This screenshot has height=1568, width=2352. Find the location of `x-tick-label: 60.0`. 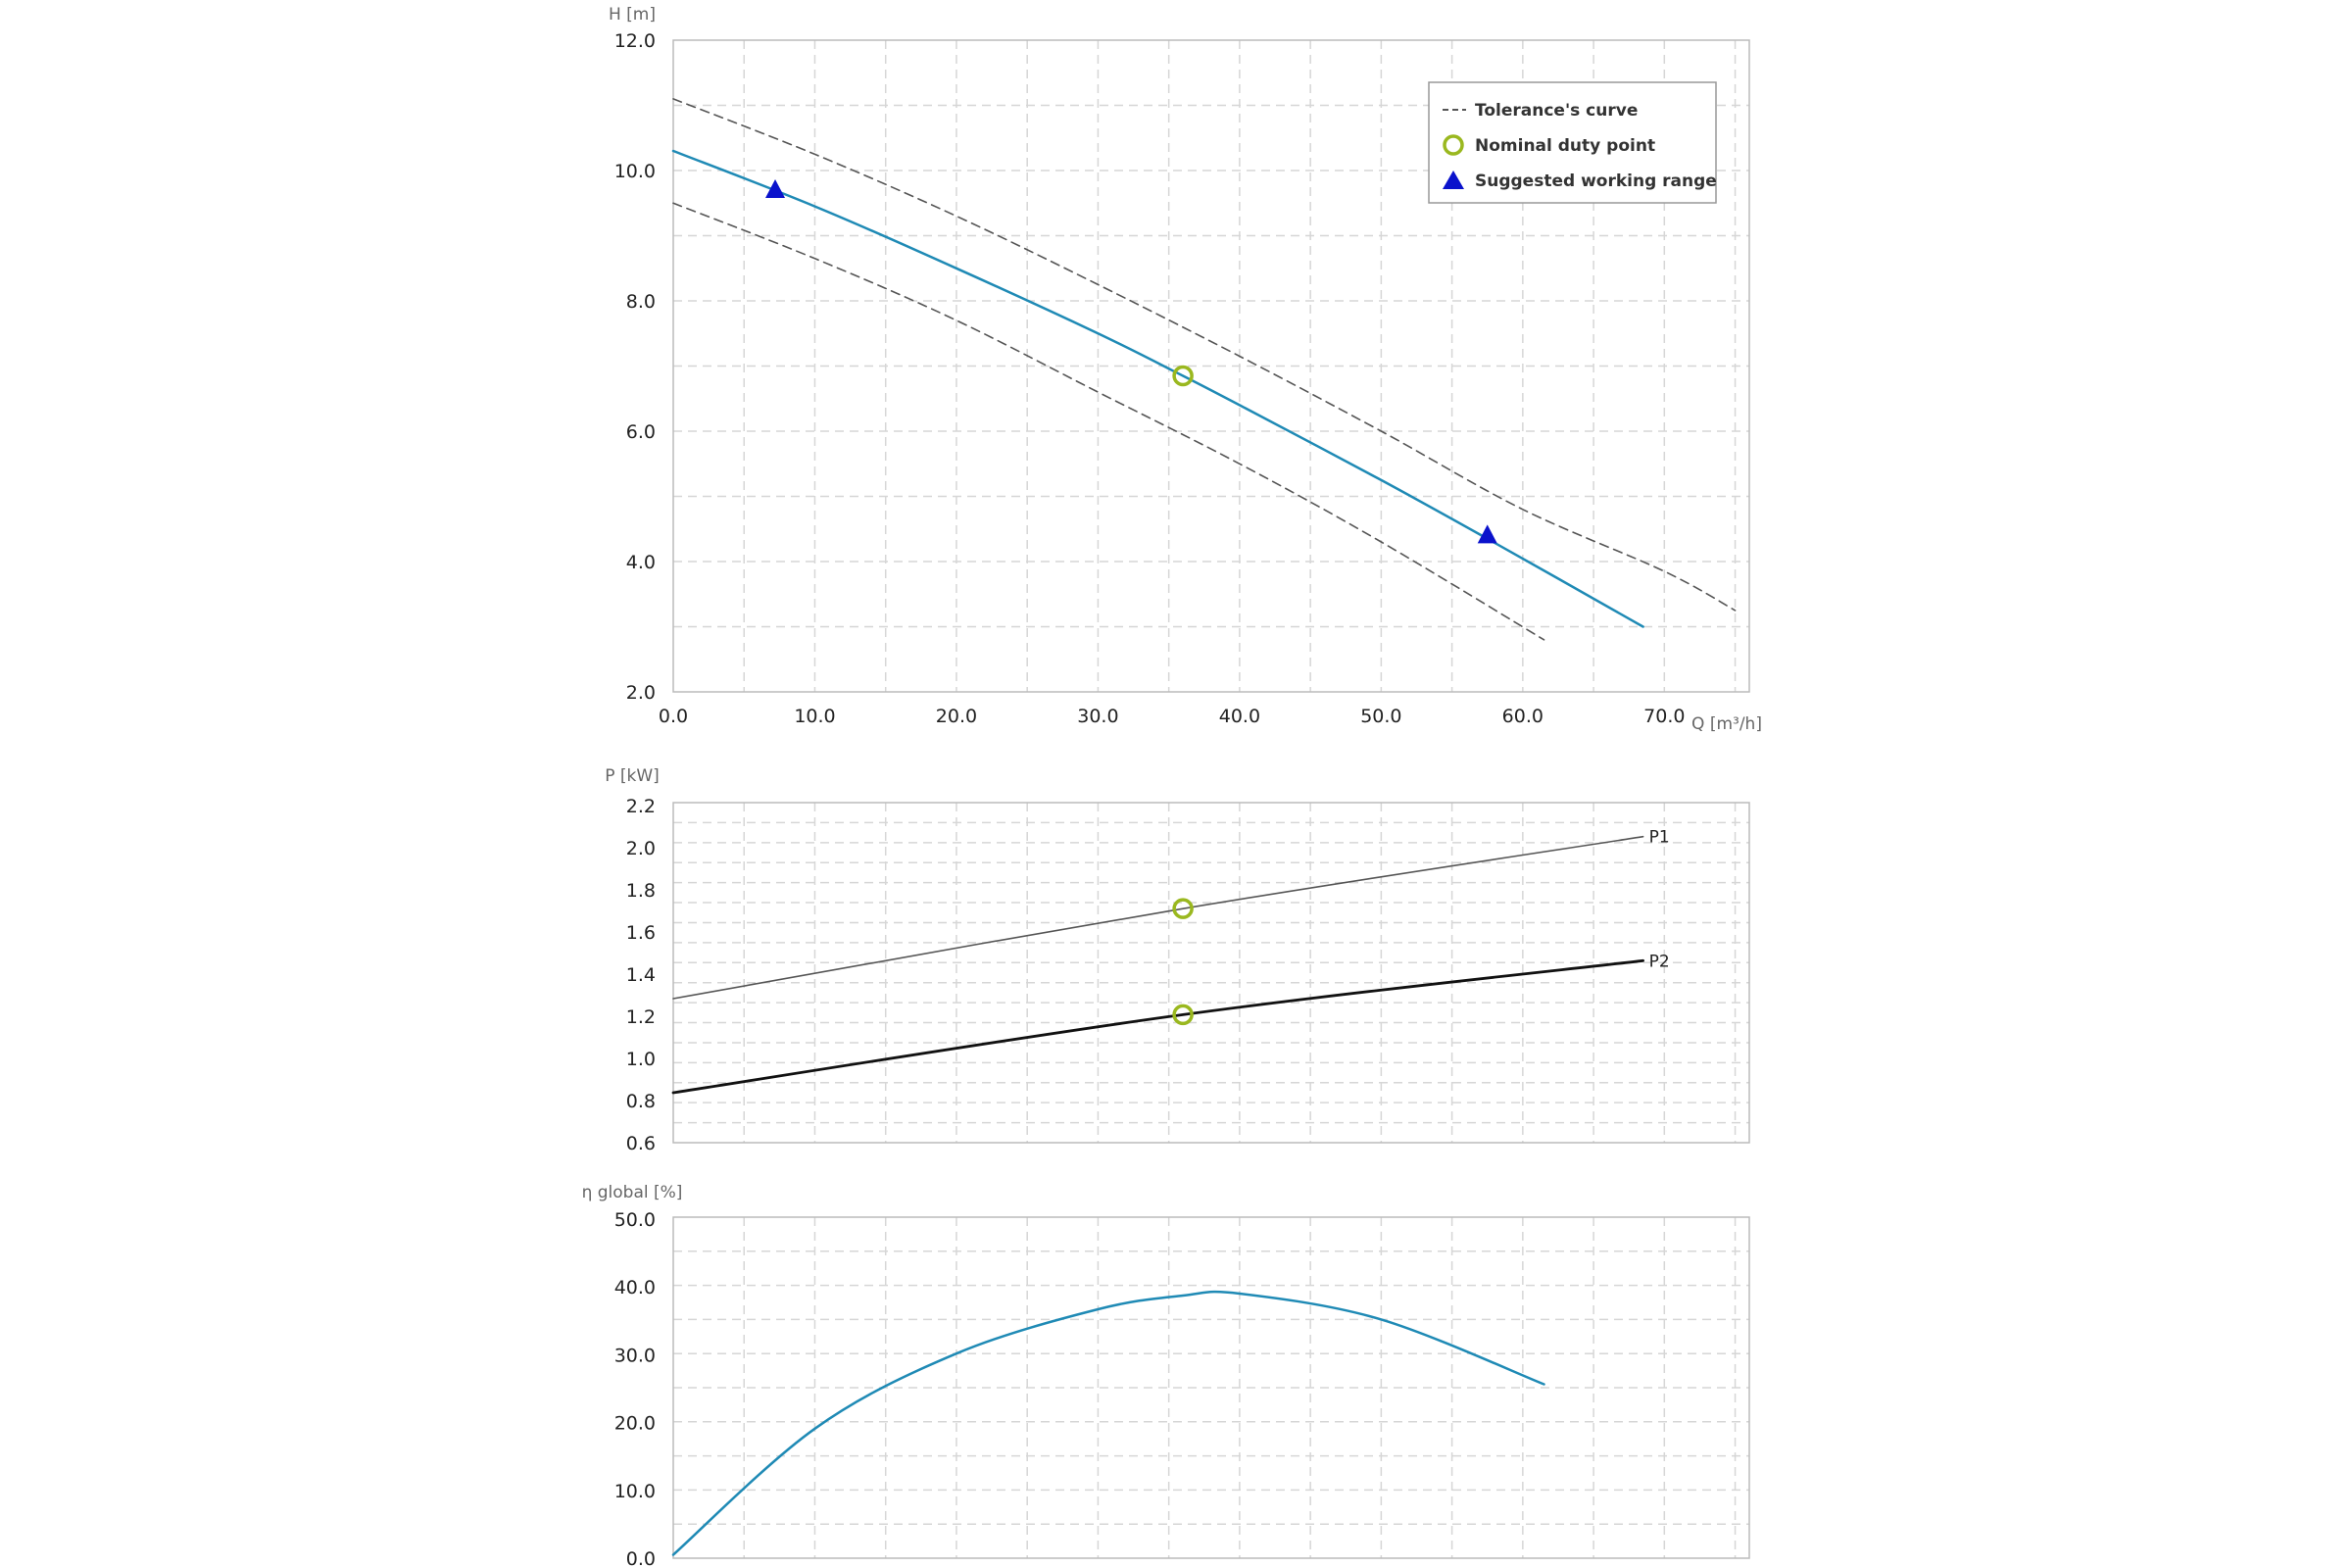

x-tick-label: 60.0 is located at coordinates (1523, 716).